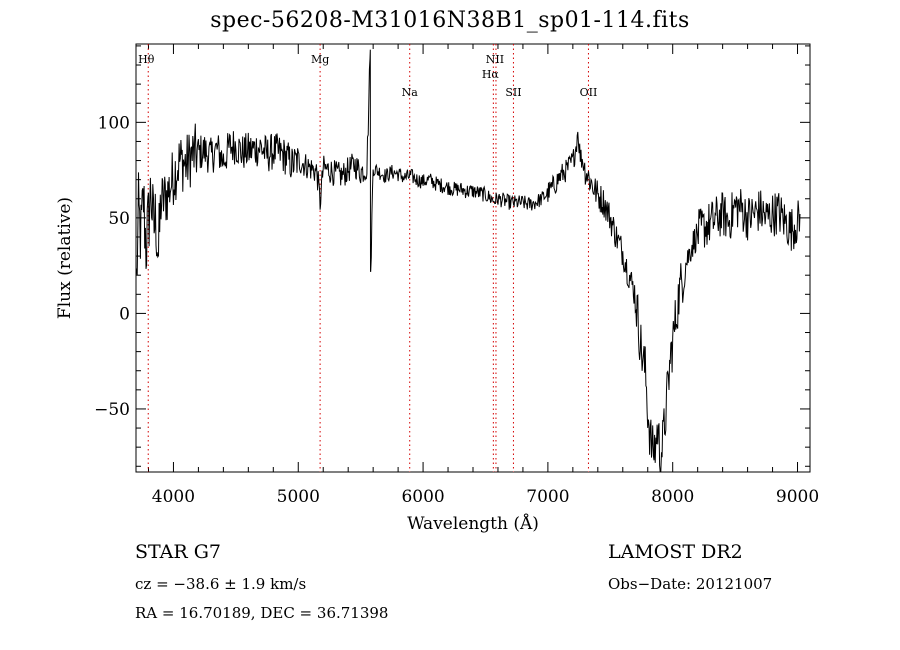 The width and height of the screenshot is (900, 650). Describe the element at coordinates (262, 613) in the screenshot. I see `coordinates-text: RA = 16.70189, DEC = 36.71398` at that location.